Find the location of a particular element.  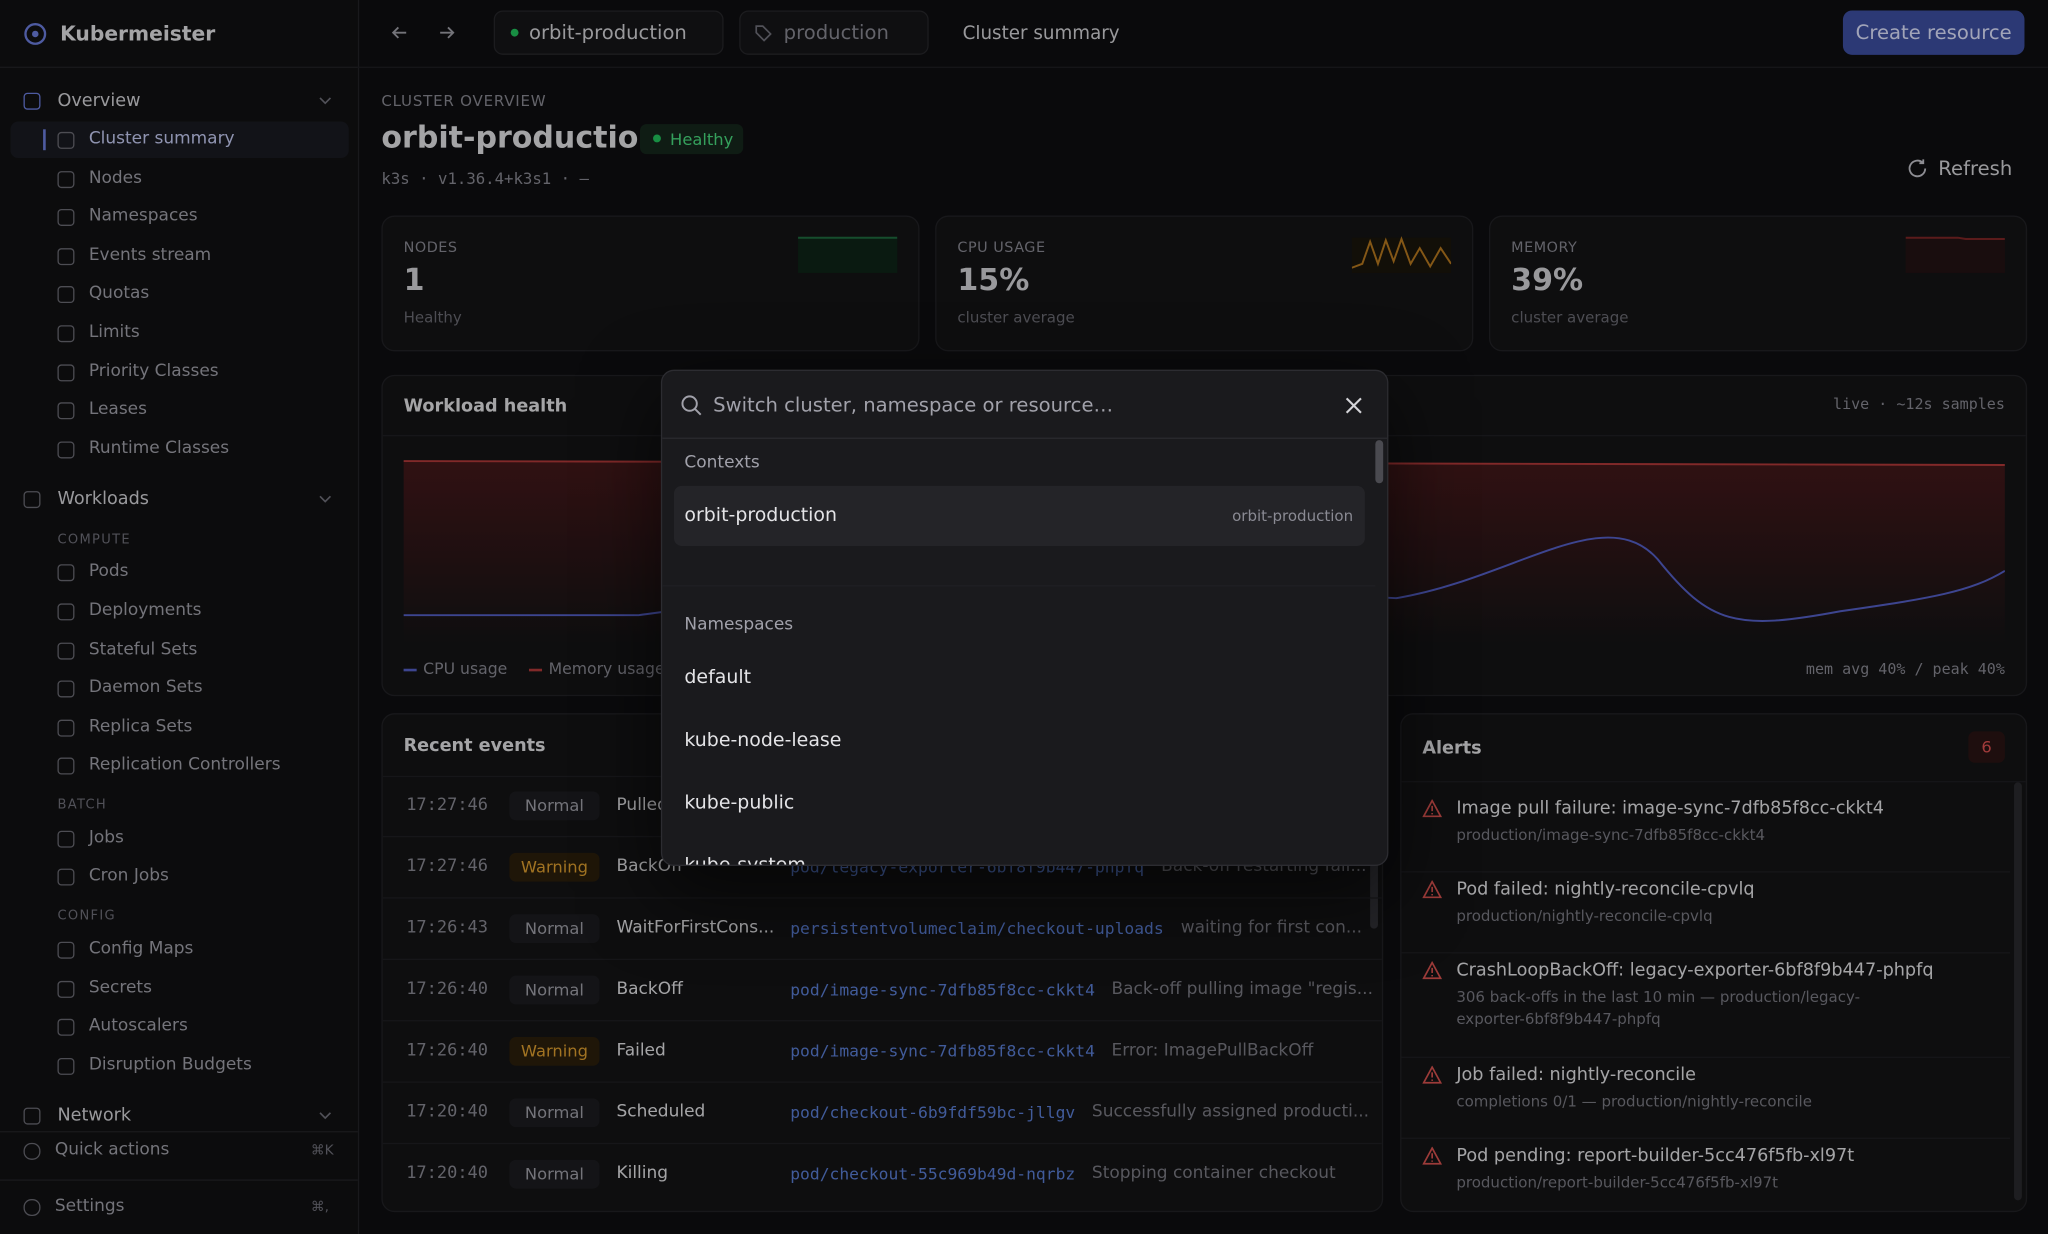

divider is located at coordinates (1019, 586).